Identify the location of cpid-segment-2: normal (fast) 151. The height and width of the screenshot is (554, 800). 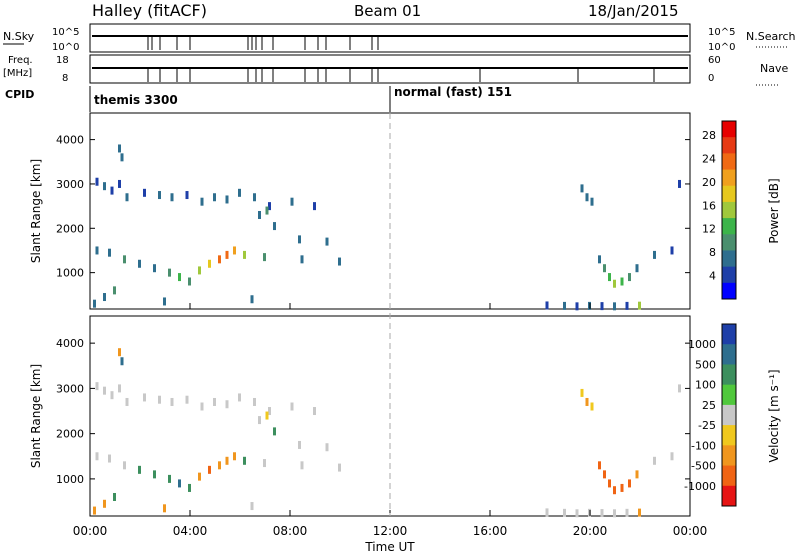
(453, 92).